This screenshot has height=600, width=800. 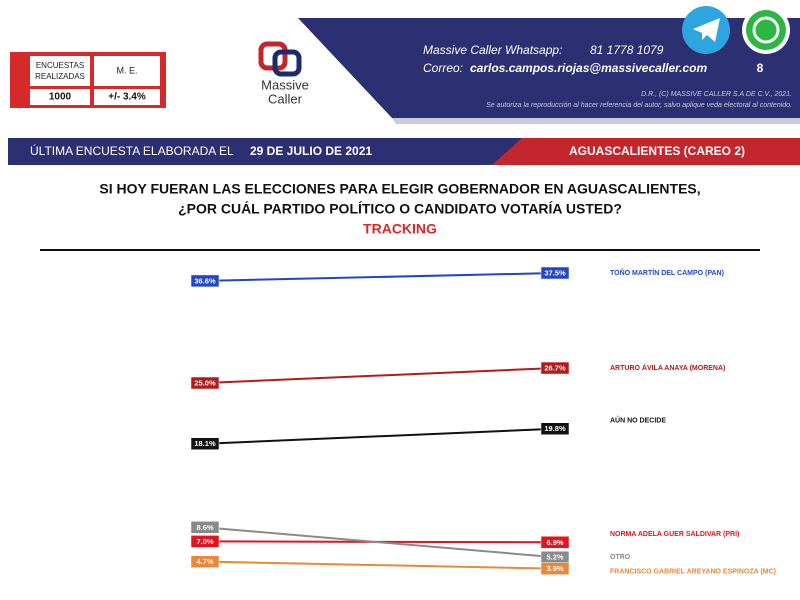 I want to click on value-label: 19.8%, so click(x=555, y=428).